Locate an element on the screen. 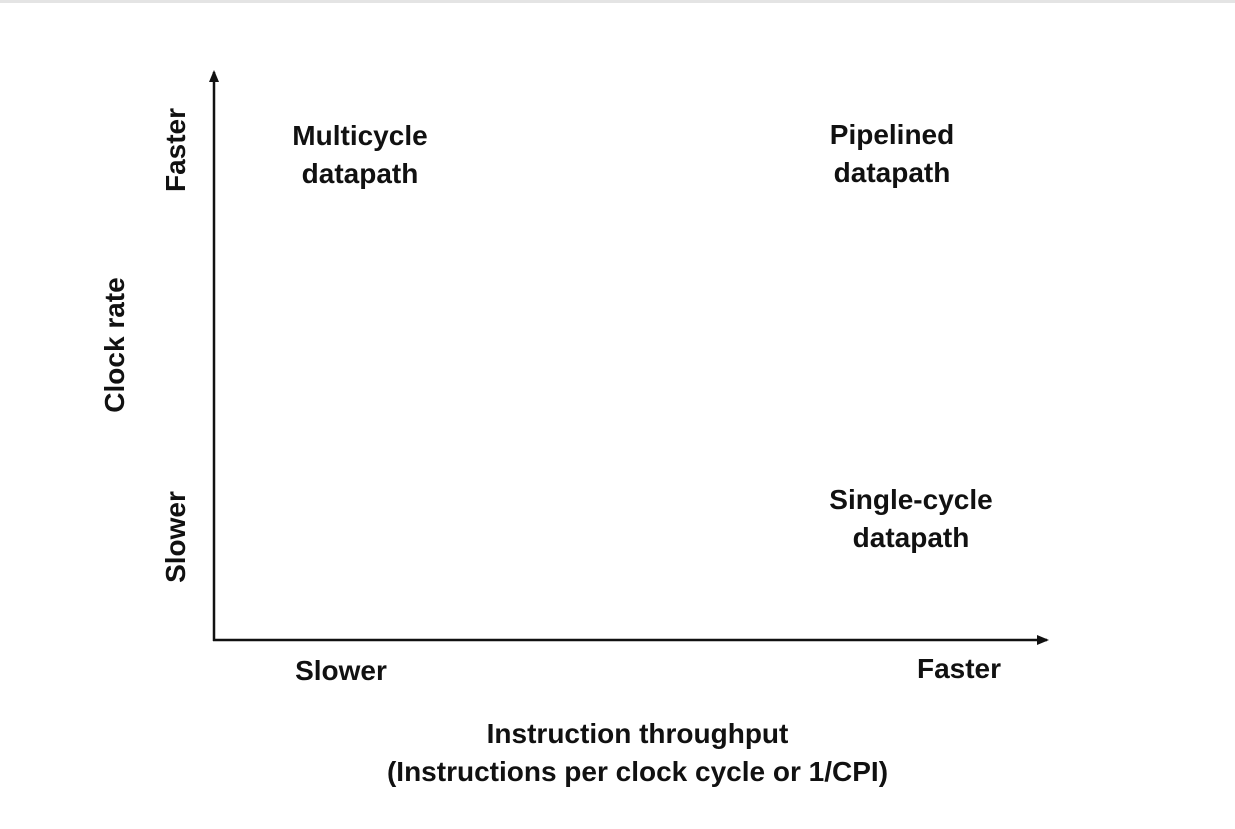  top-divider is located at coordinates (617, 1).